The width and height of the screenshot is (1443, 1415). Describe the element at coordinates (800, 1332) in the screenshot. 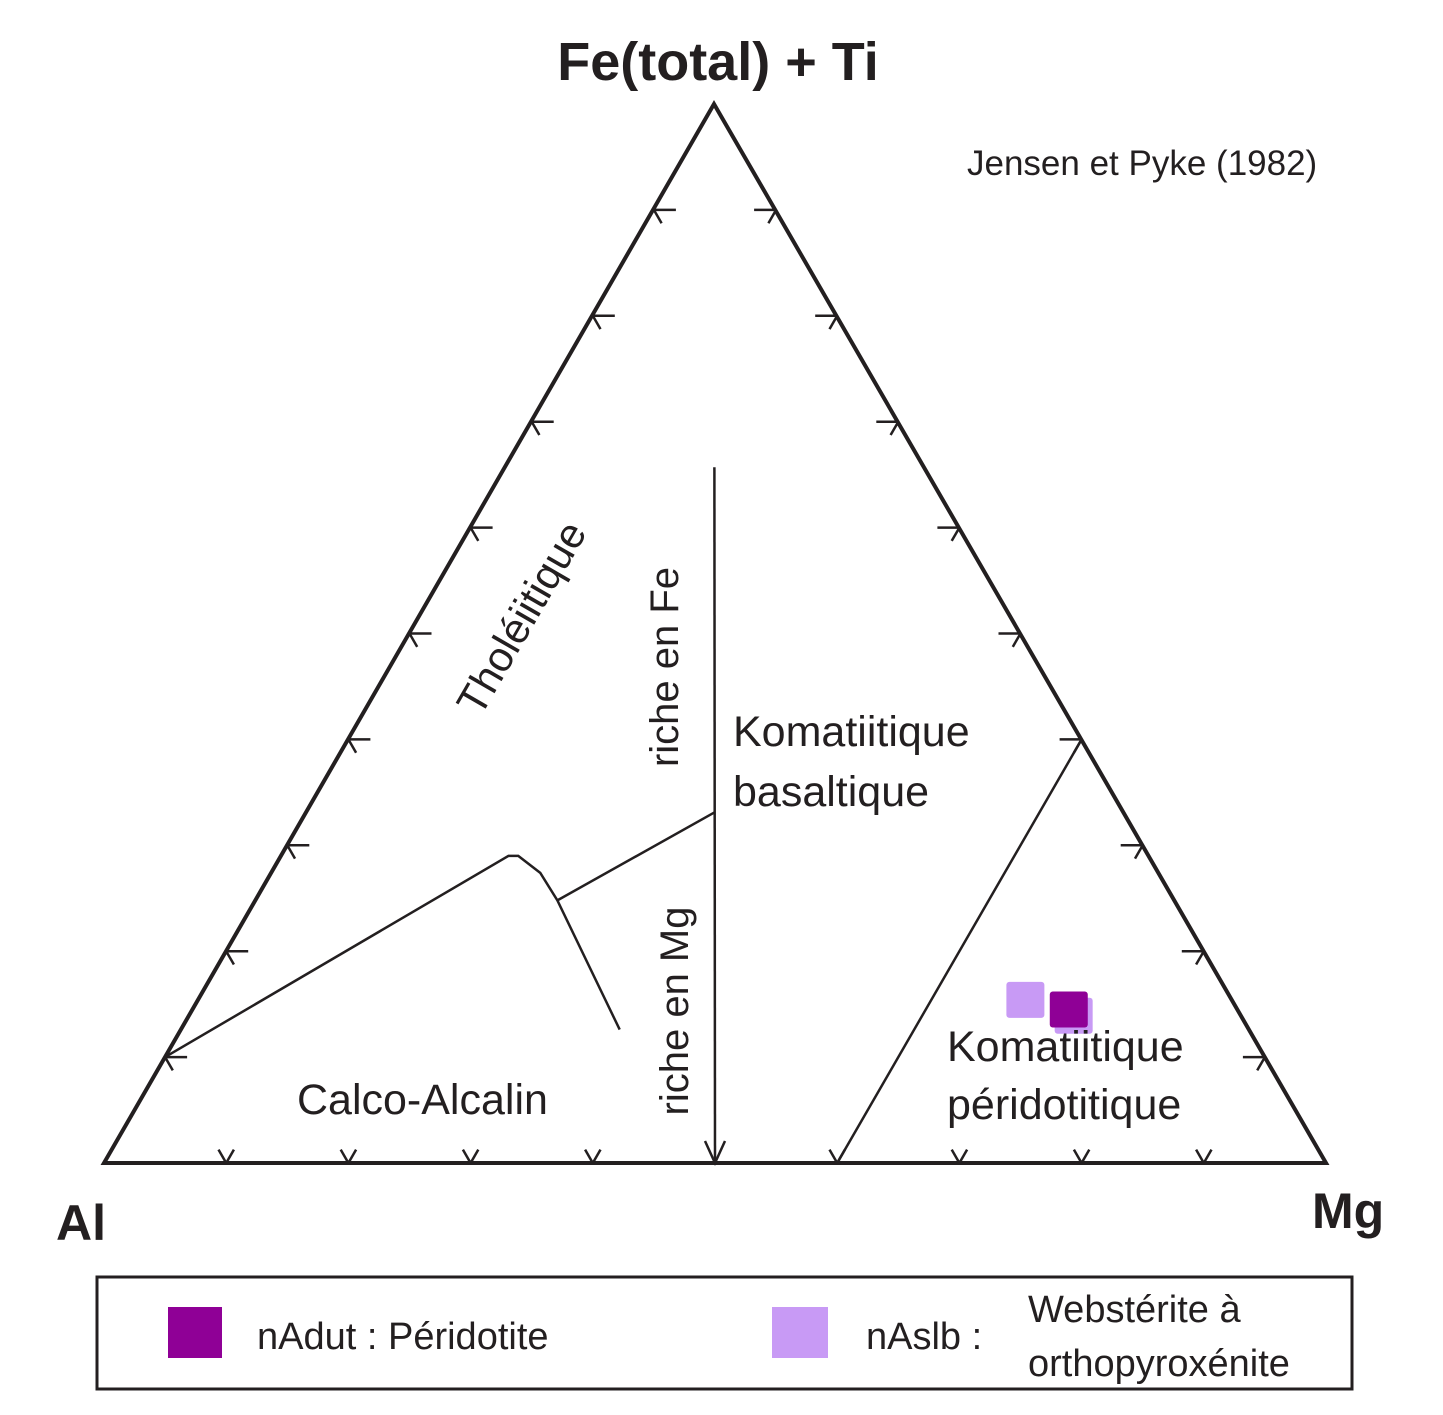

I see `legend-swatch-naslb` at that location.